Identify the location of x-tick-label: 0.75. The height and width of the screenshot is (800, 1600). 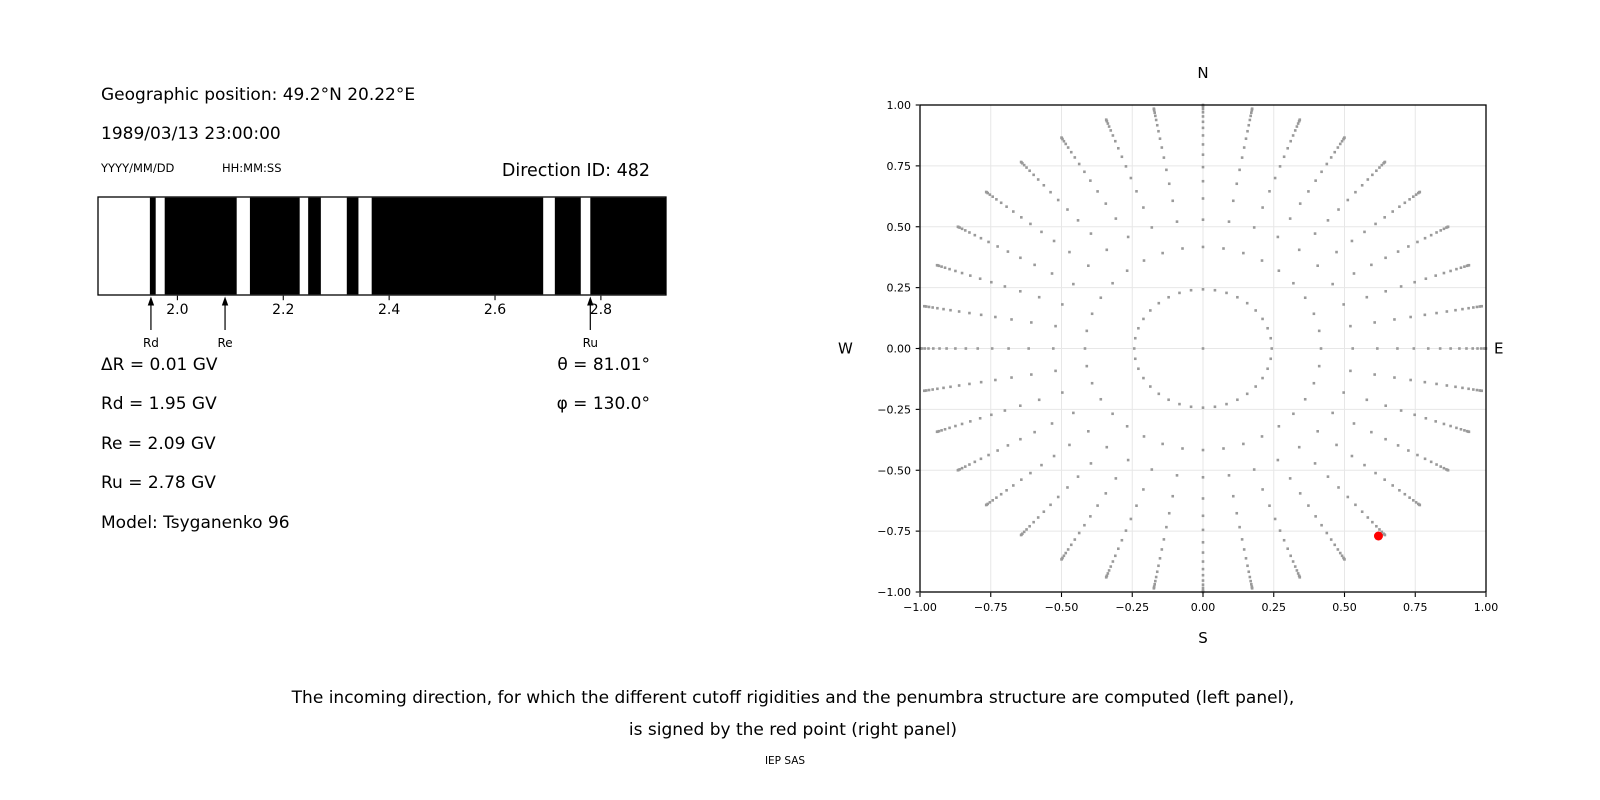
(1415, 607).